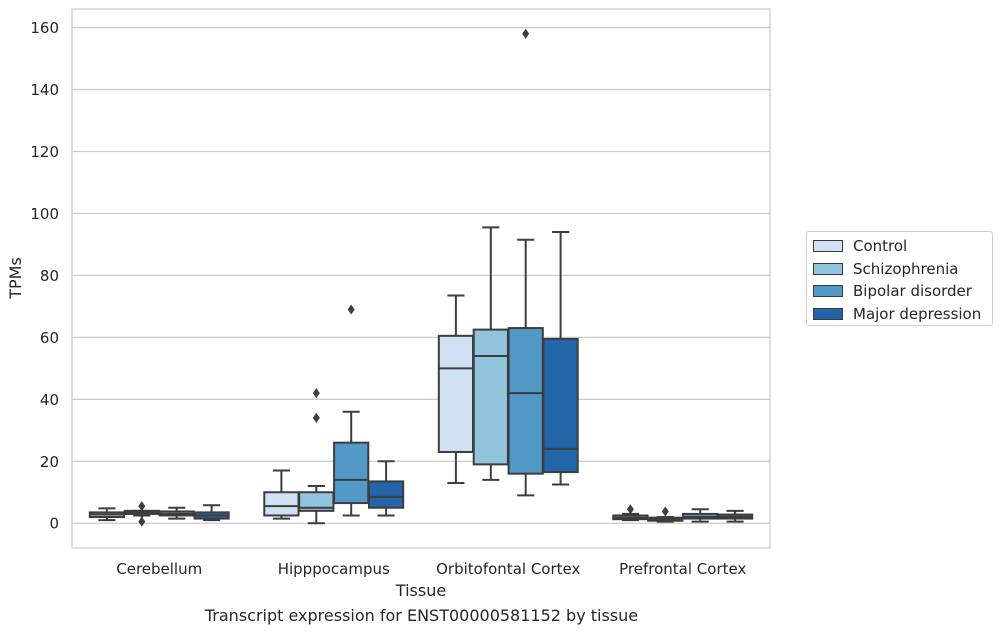  What do you see at coordinates (420, 590) in the screenshot?
I see `x-axis-label: Tissue` at bounding box center [420, 590].